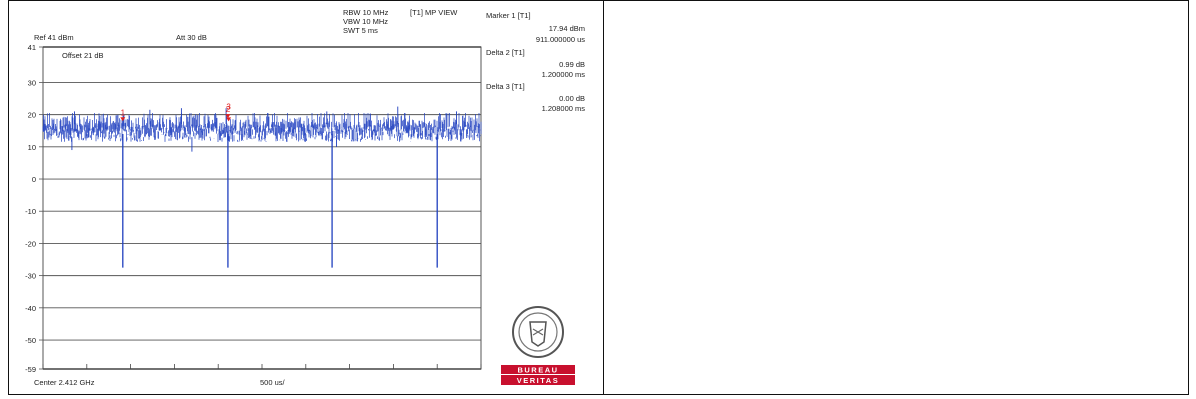 This screenshot has width=1196, height=399. Describe the element at coordinates (32, 147) in the screenshot. I see `y-tick-label: 10` at that location.